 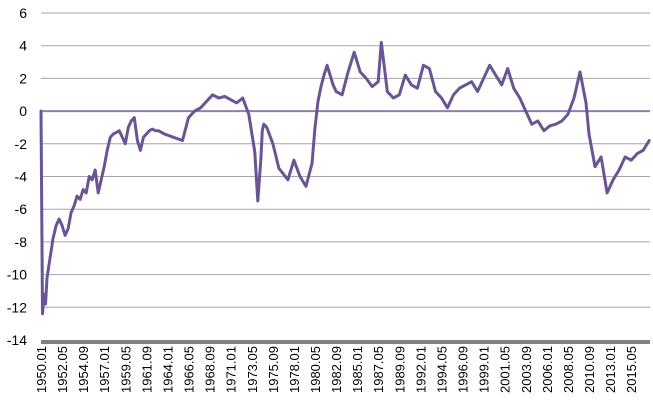 What do you see at coordinates (104, 369) in the screenshot?
I see `x-tick-label: 1957.01` at bounding box center [104, 369].